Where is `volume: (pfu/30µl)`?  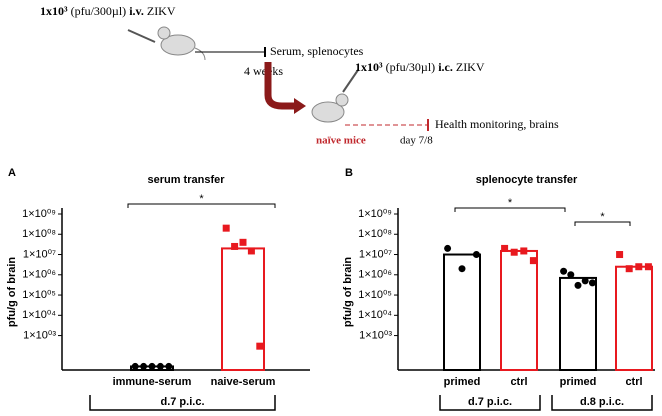
volume: (pfu/30µl) is located at coordinates (411, 67).